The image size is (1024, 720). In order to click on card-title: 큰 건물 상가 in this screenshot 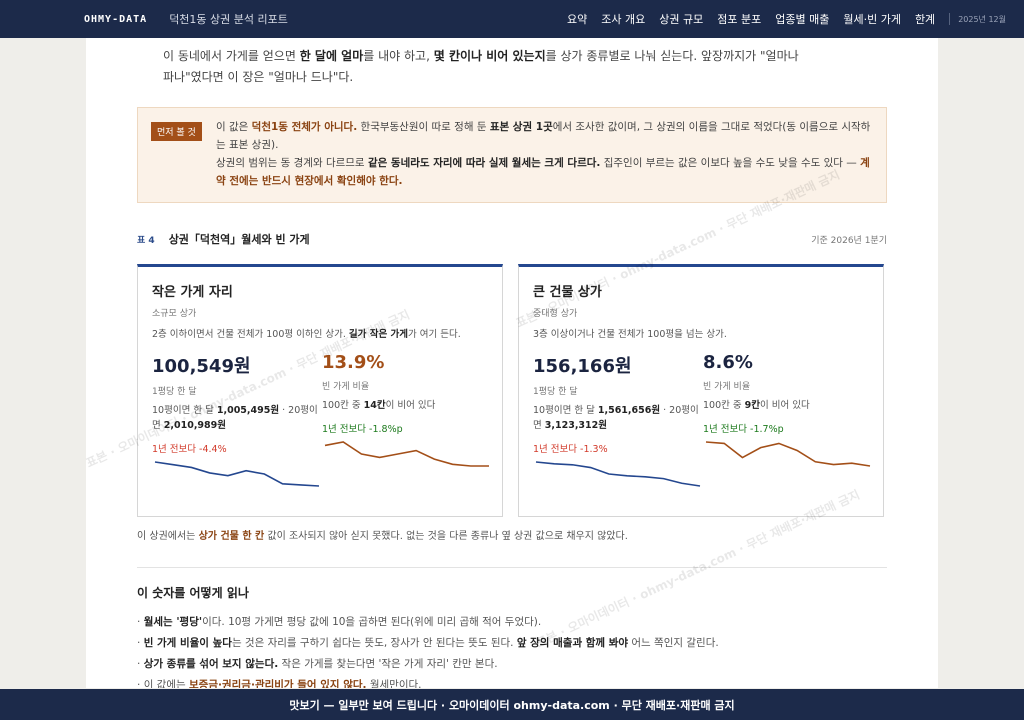, I will do `click(567, 292)`.